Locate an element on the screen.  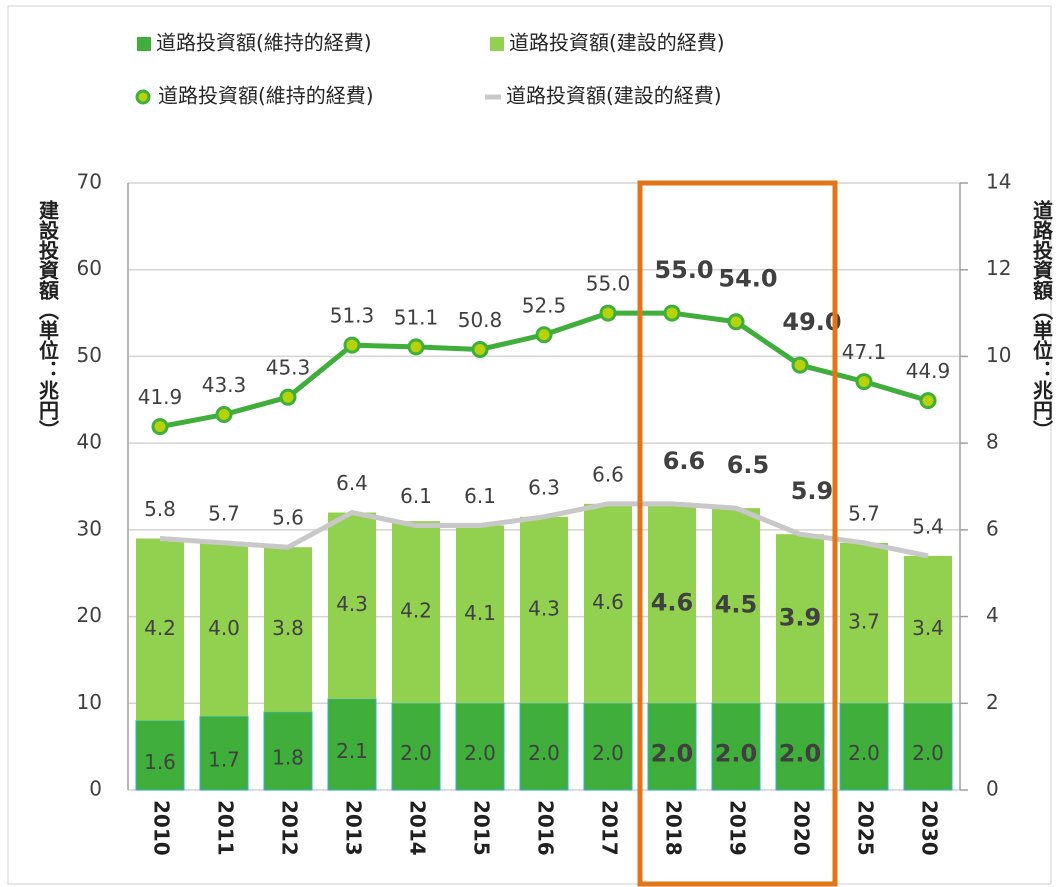
line-value-label: 44.9 is located at coordinates (928, 371).